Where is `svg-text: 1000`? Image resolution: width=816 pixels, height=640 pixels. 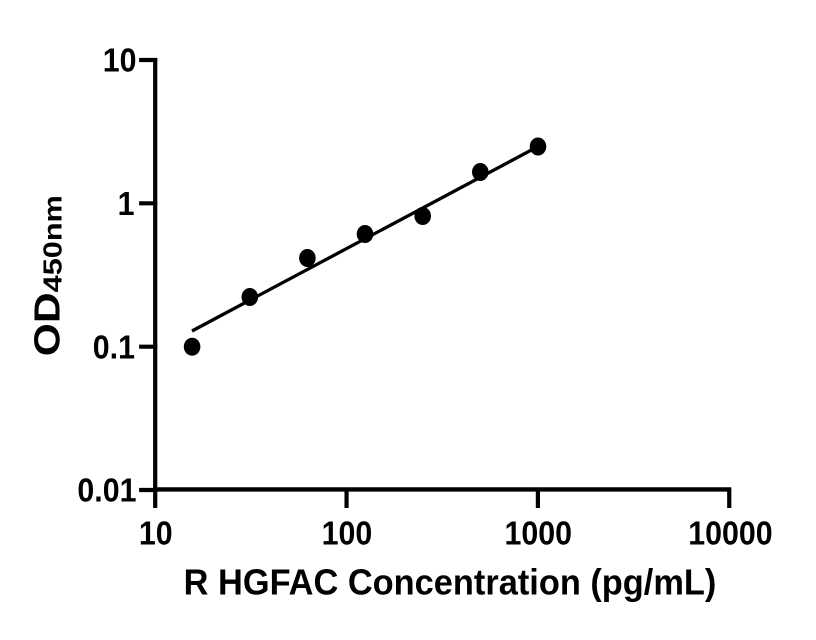 svg-text: 1000 is located at coordinates (538, 532).